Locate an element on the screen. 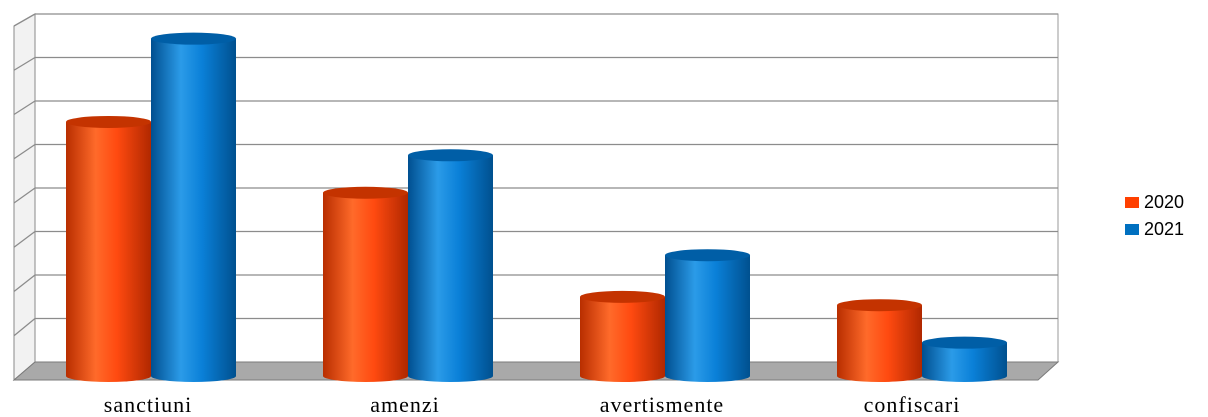 This screenshot has height=417, width=1208. legend-label-2021: 2021 is located at coordinates (1164, 229).